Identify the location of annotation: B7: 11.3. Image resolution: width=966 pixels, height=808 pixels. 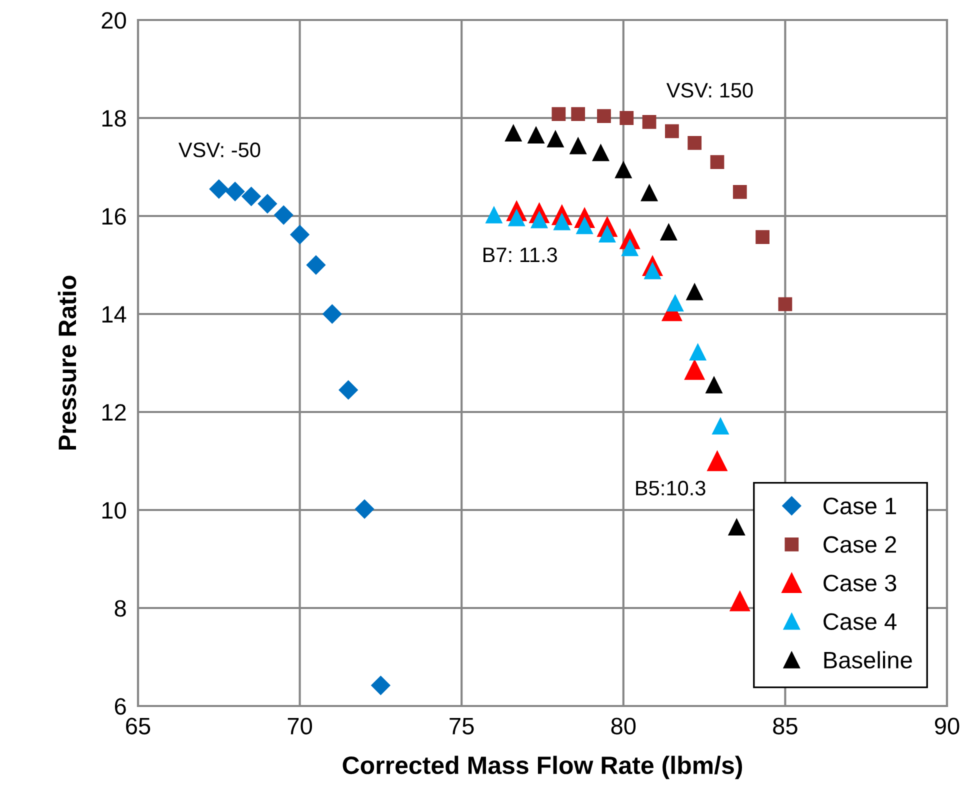
(520, 255).